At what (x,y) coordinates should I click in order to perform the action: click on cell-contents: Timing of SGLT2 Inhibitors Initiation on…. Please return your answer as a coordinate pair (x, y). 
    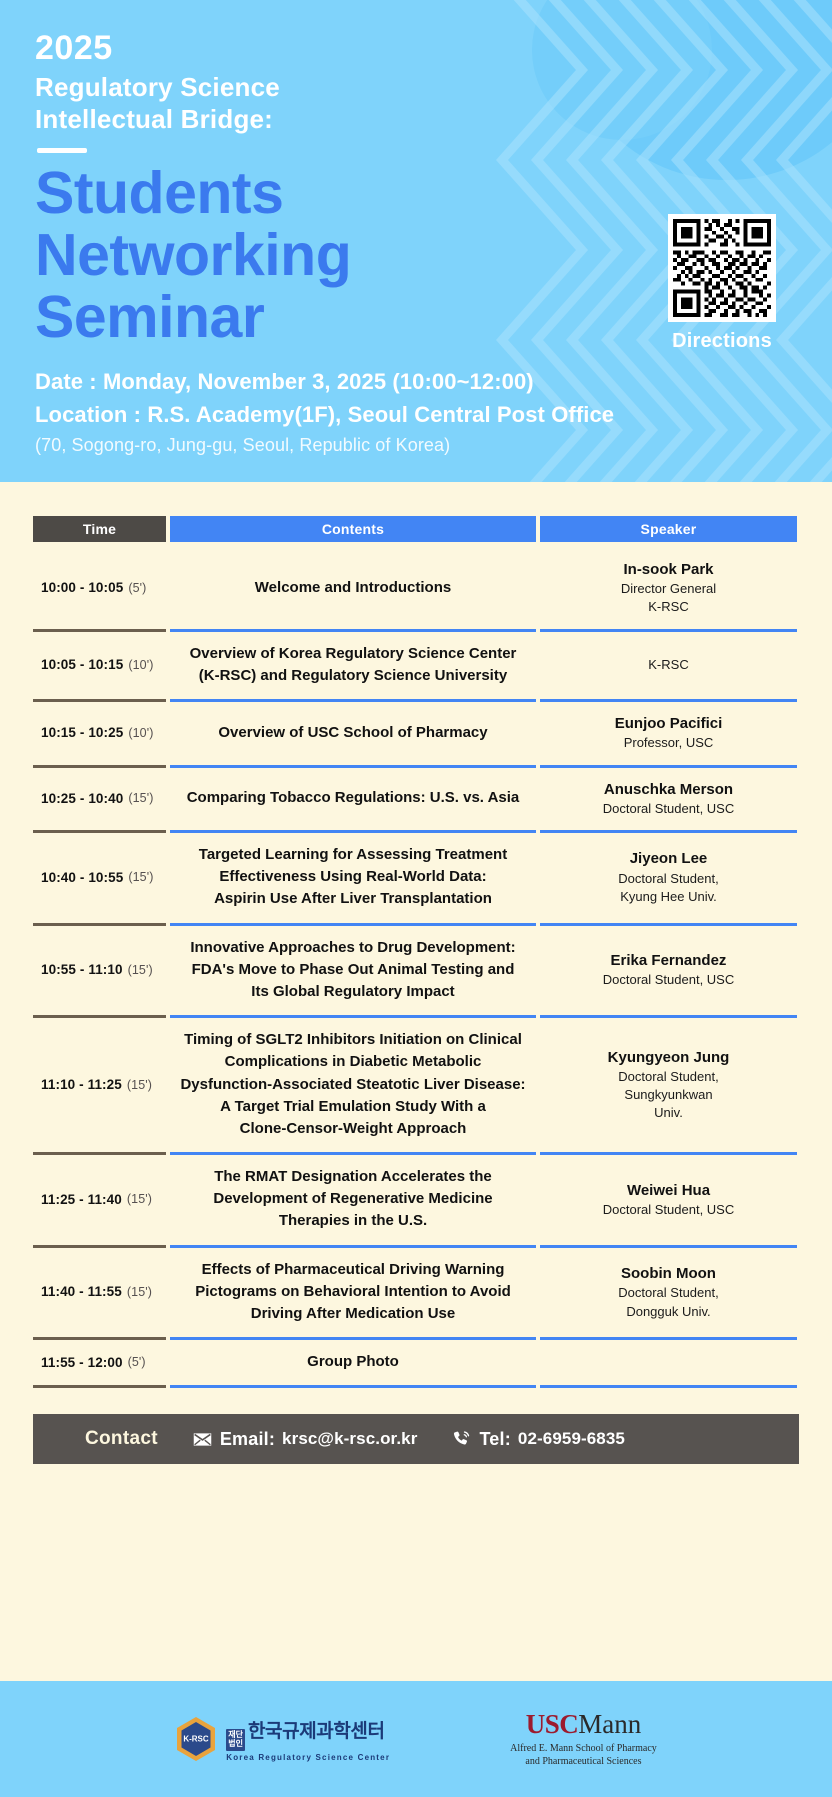
    Looking at the image, I should click on (353, 1083).